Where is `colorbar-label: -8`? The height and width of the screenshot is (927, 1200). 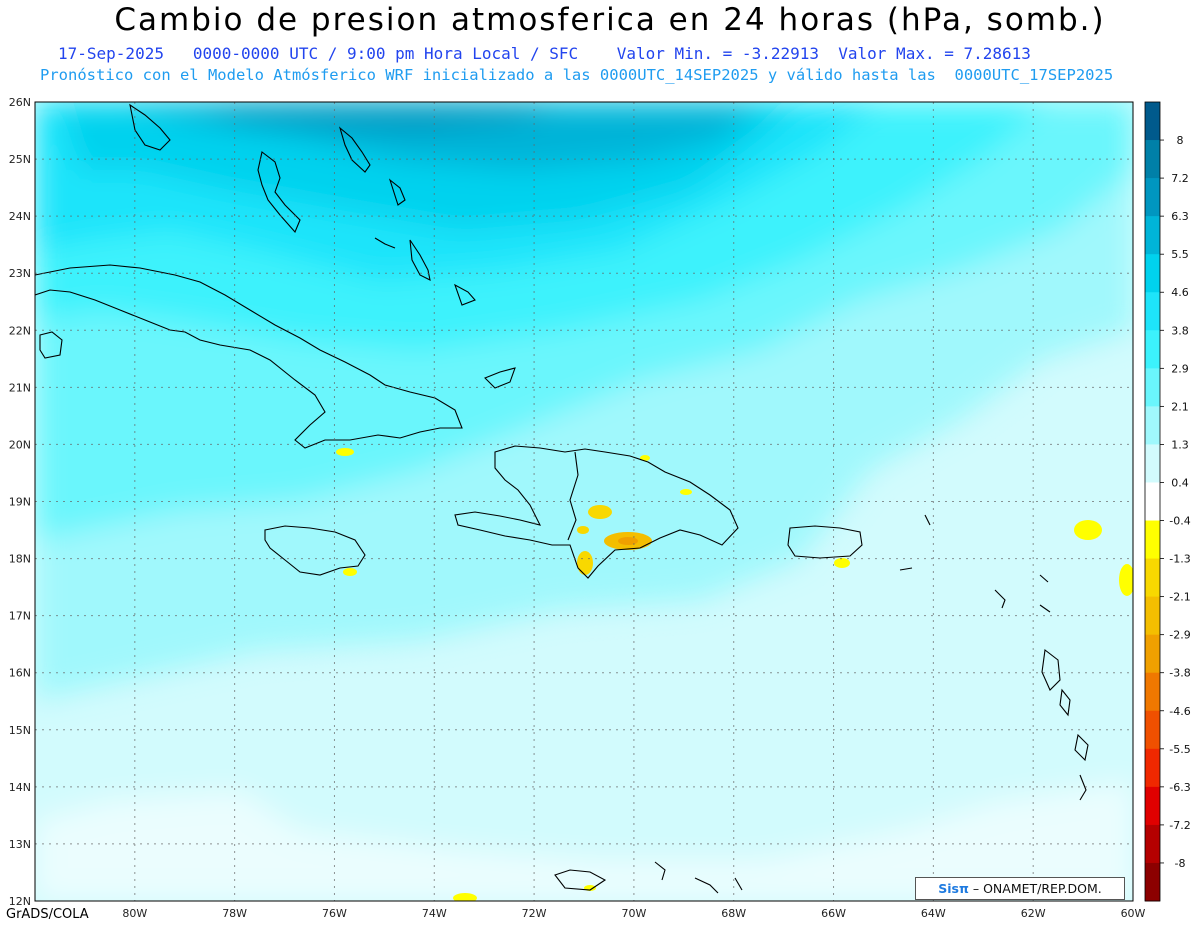 colorbar-label: -8 is located at coordinates (1180, 863).